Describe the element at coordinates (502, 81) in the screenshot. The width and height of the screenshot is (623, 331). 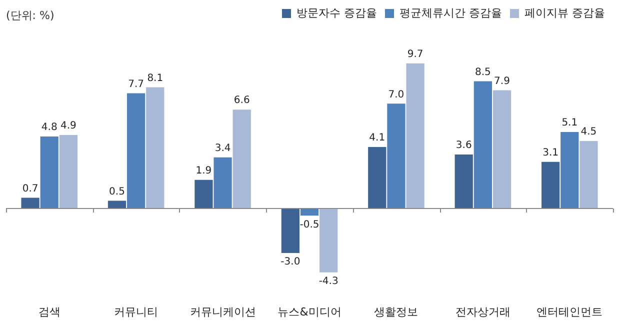
I see `data-label: 7.9` at that location.